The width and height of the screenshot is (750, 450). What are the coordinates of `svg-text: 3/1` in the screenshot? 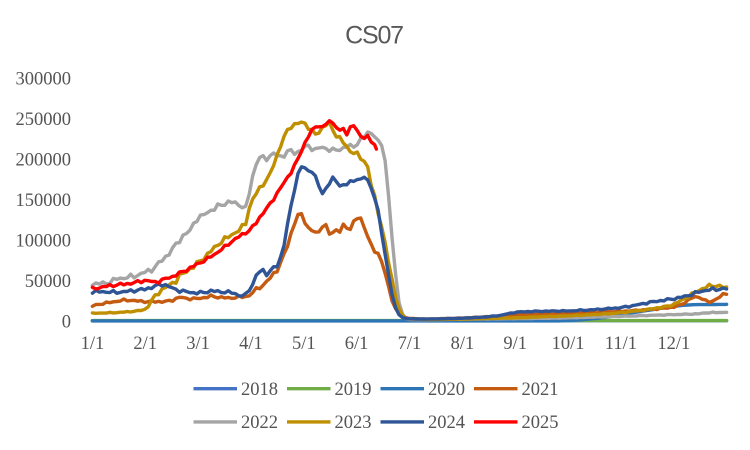 It's located at (198, 344).